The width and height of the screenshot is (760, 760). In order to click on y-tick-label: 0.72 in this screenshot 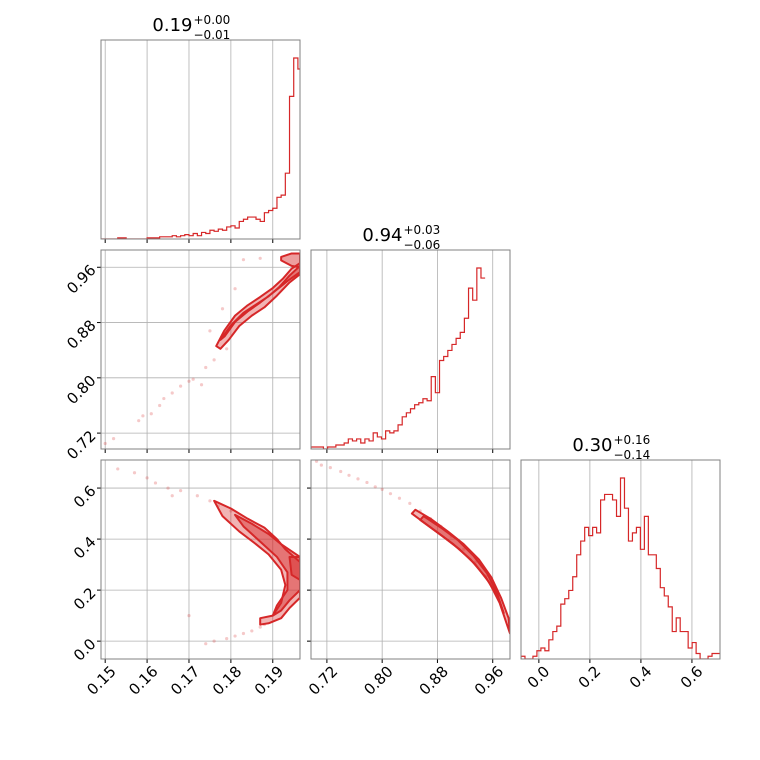, I will do `click(81, 445)`.